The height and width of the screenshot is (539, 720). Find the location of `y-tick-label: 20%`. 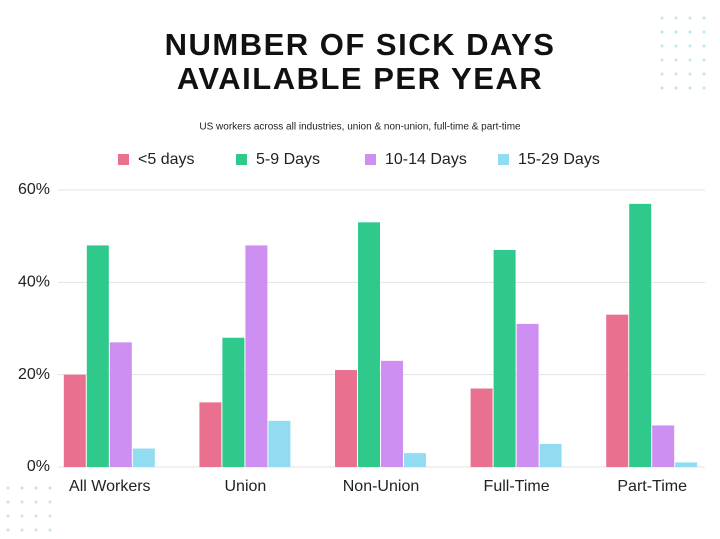

y-tick-label: 20% is located at coordinates (34, 374).